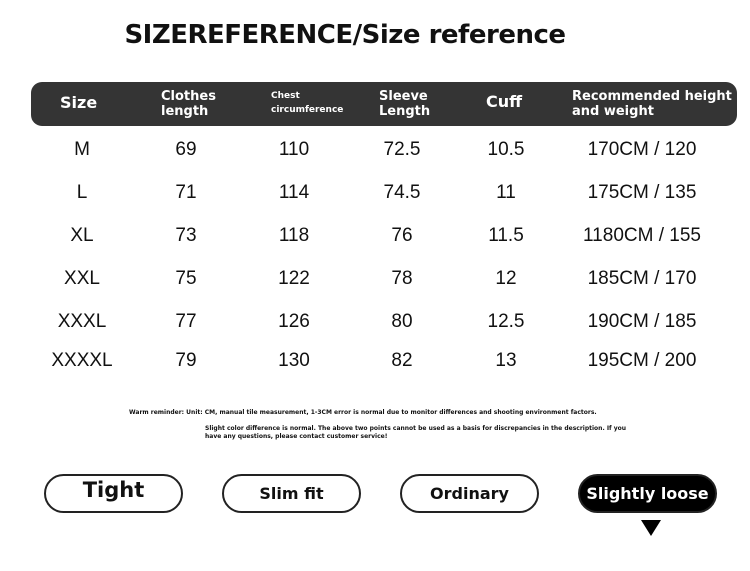 Image resolution: width=750 pixels, height=571 pixels. I want to click on triangle-down-icon, so click(651, 528).